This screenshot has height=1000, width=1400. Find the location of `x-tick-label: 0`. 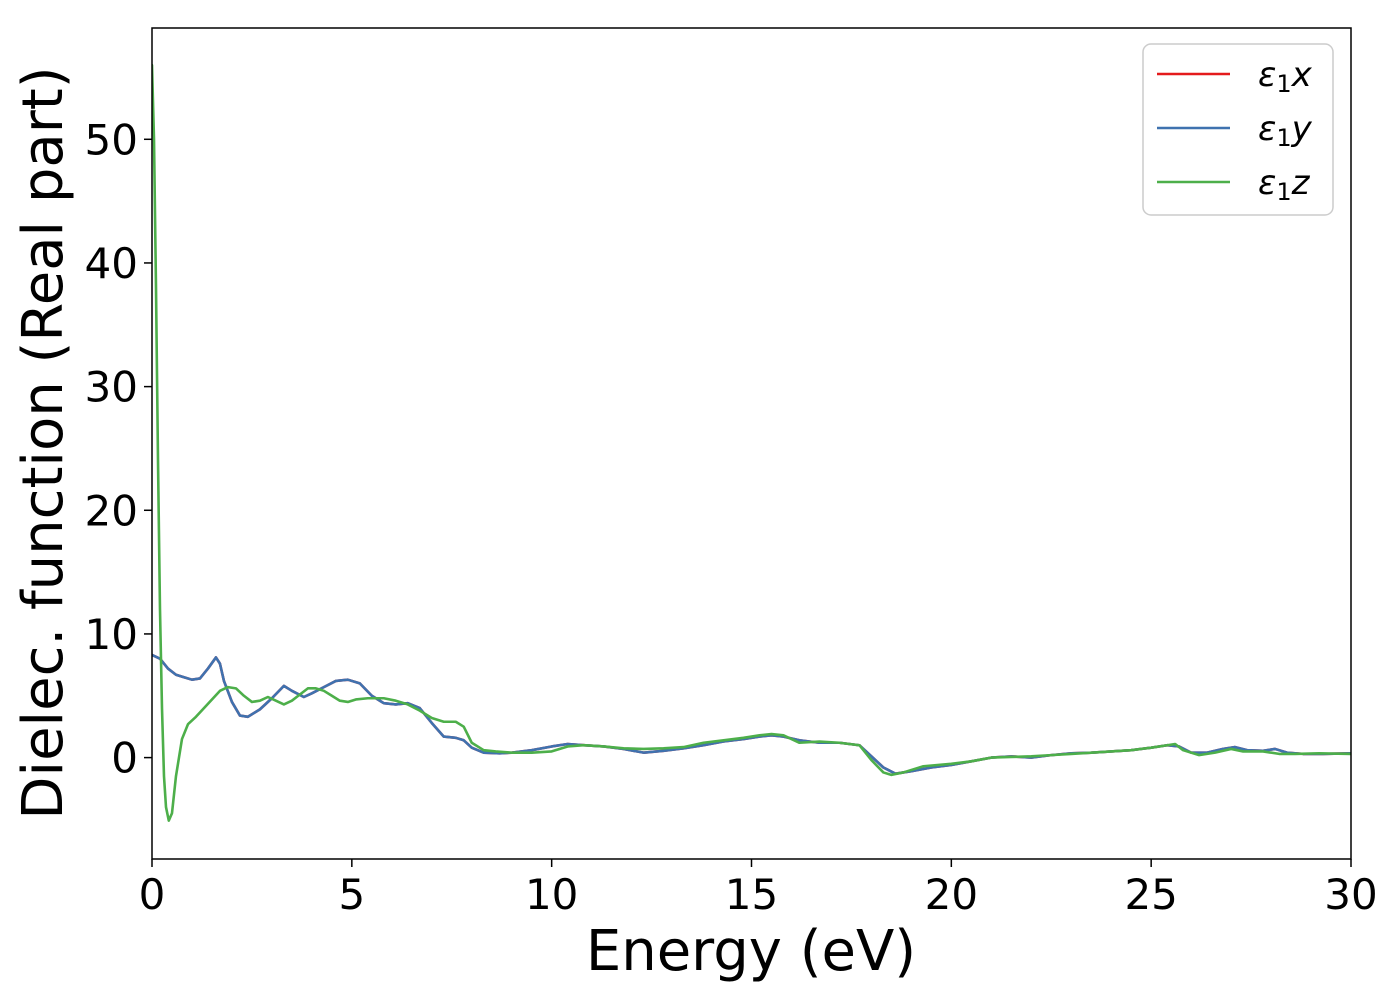

x-tick-label: 0 is located at coordinates (152, 894).